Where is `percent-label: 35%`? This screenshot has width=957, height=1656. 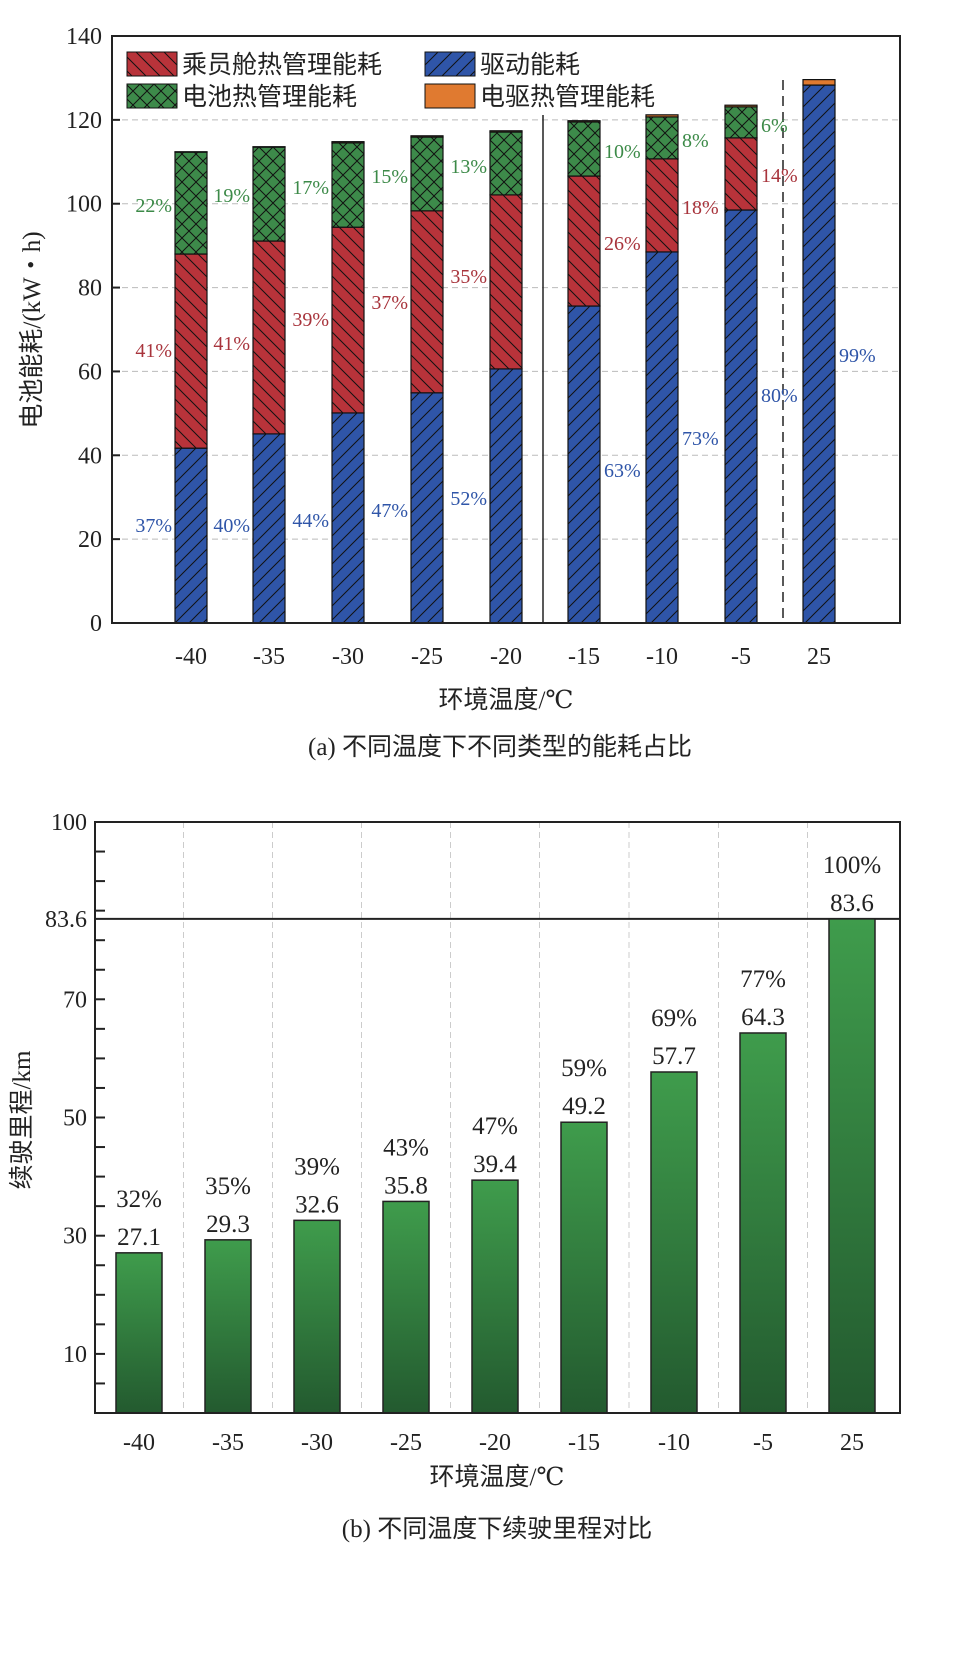 percent-label: 35% is located at coordinates (228, 1186).